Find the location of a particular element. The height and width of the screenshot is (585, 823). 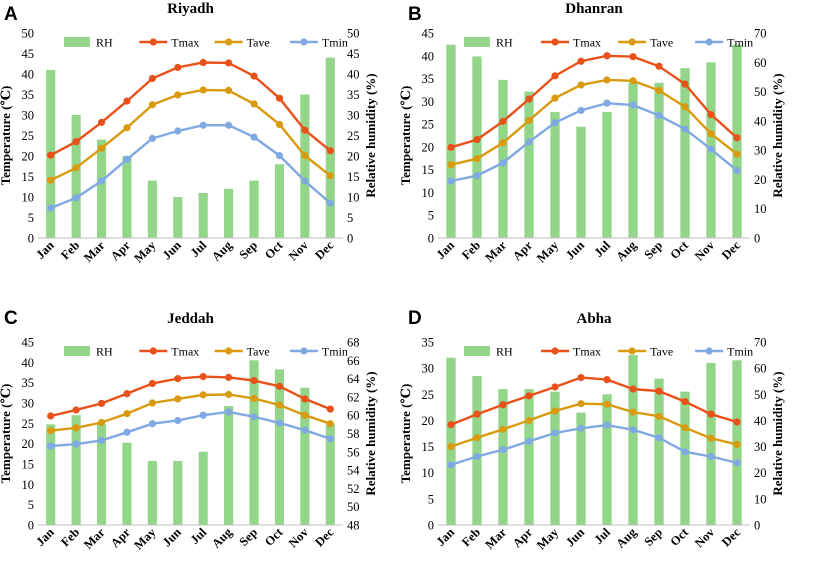

line-tmax is located at coordinates (594, 101).